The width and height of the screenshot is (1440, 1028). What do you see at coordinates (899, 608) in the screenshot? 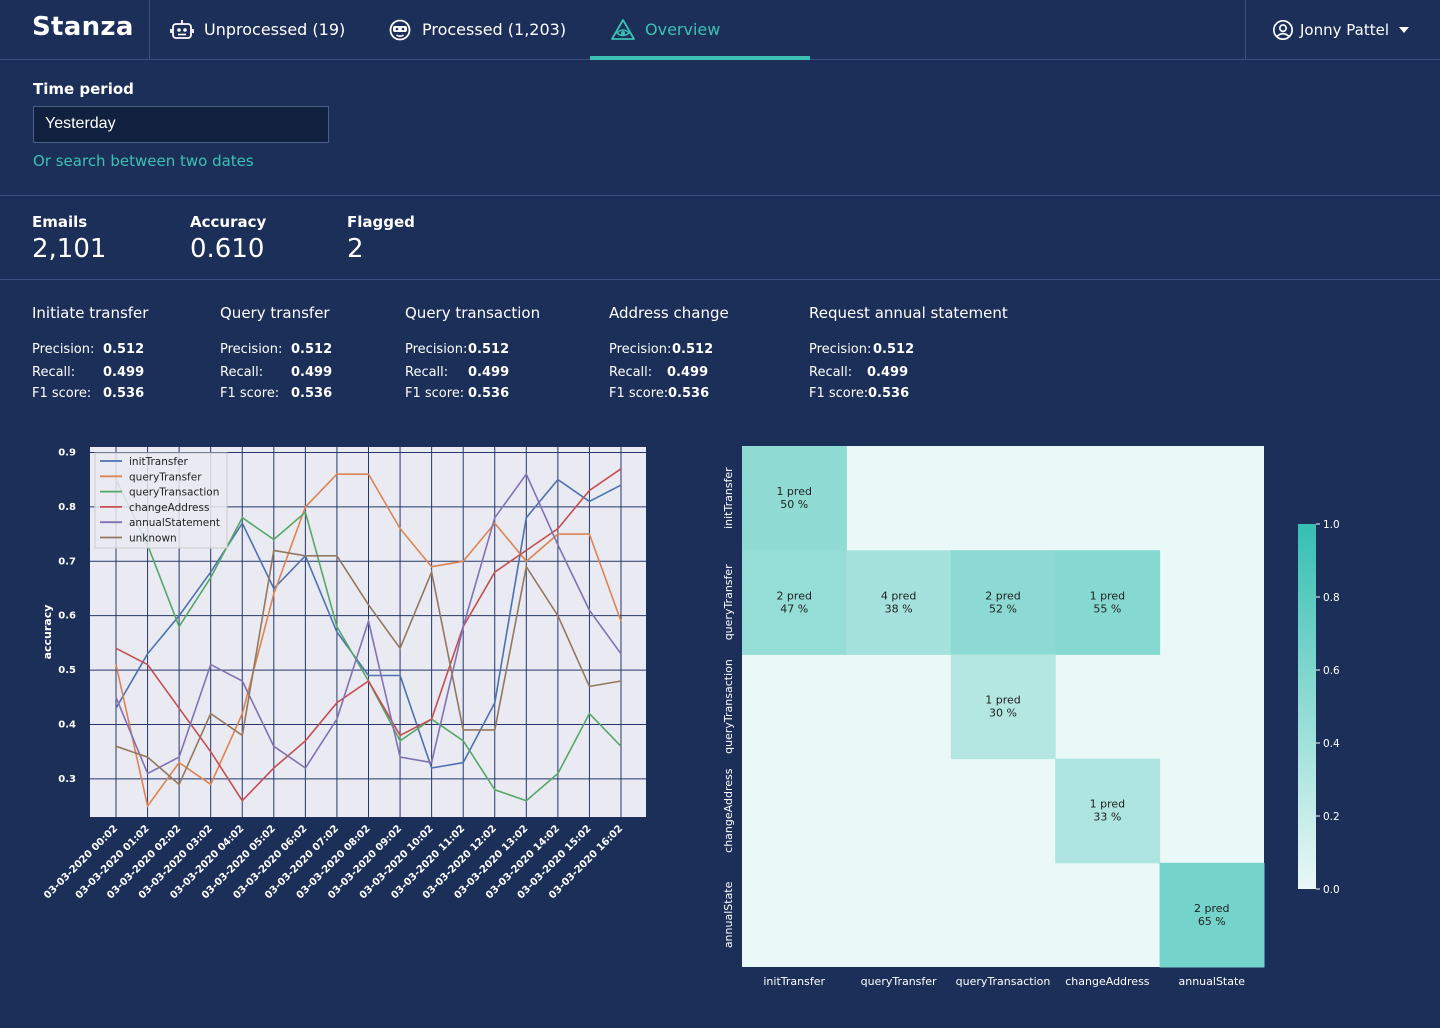
I see `cell-percent: 38 %` at bounding box center [899, 608].